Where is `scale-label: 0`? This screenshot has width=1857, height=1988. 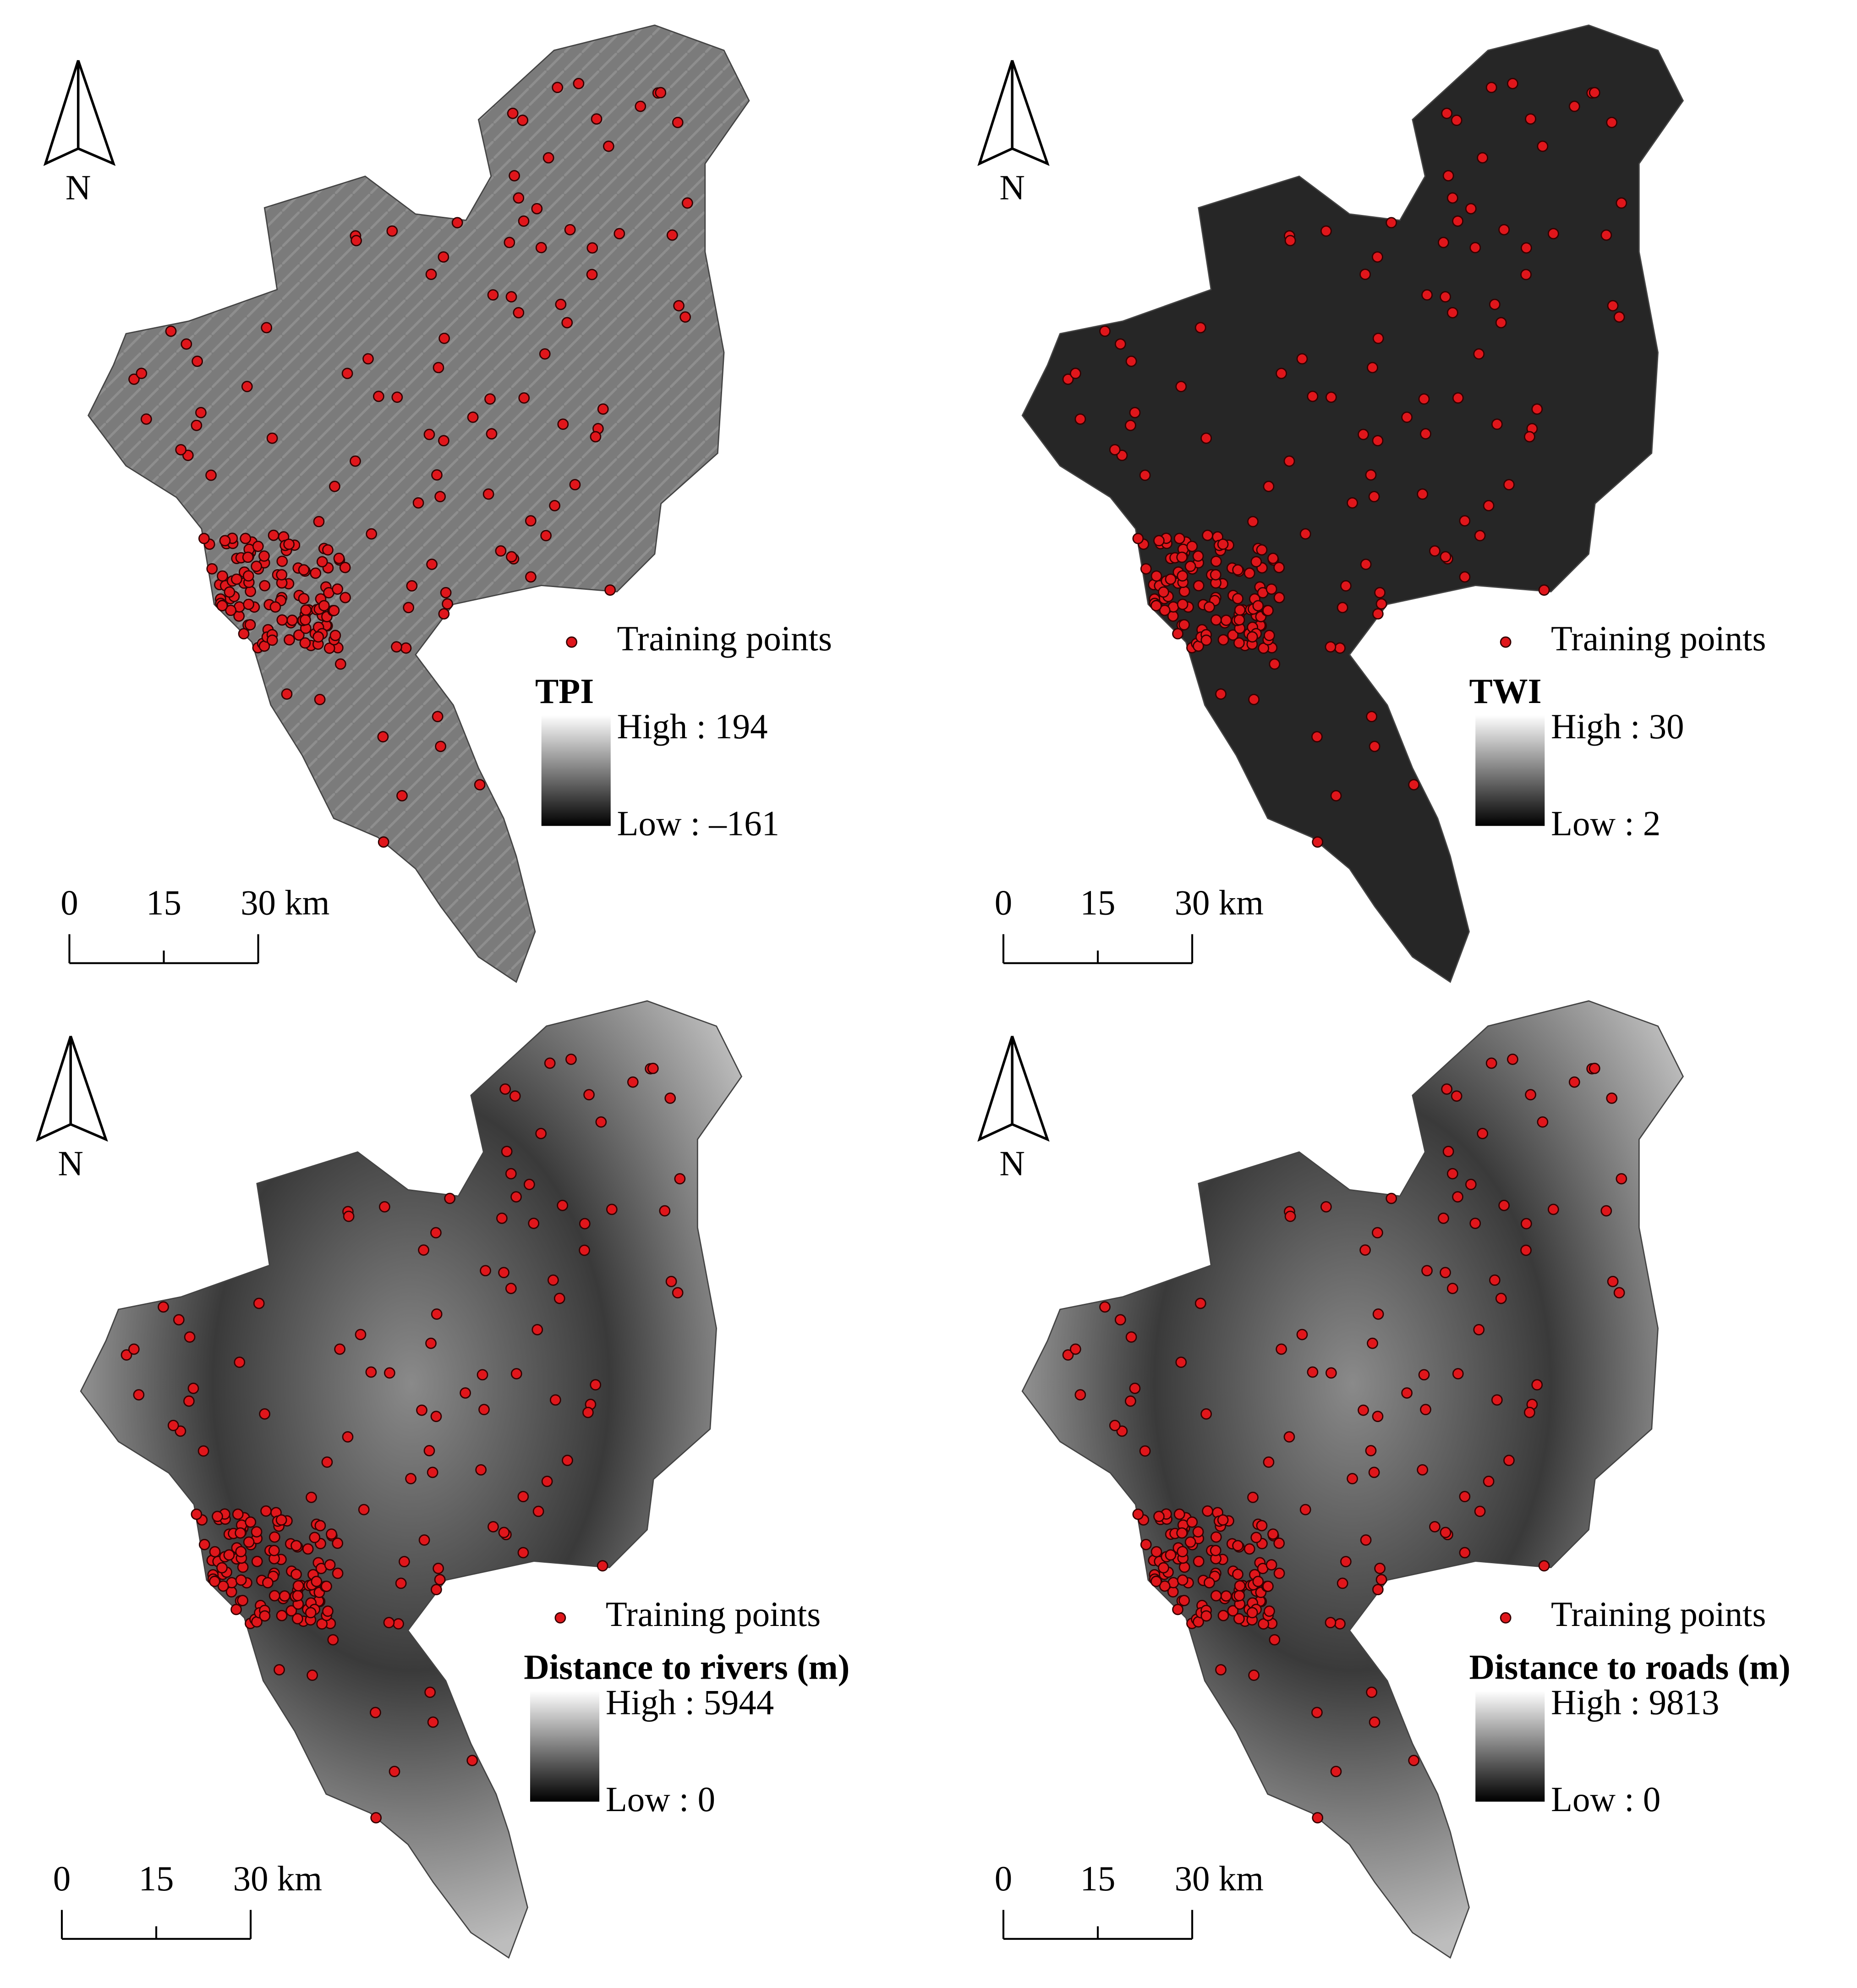 scale-label: 0 is located at coordinates (1004, 1878).